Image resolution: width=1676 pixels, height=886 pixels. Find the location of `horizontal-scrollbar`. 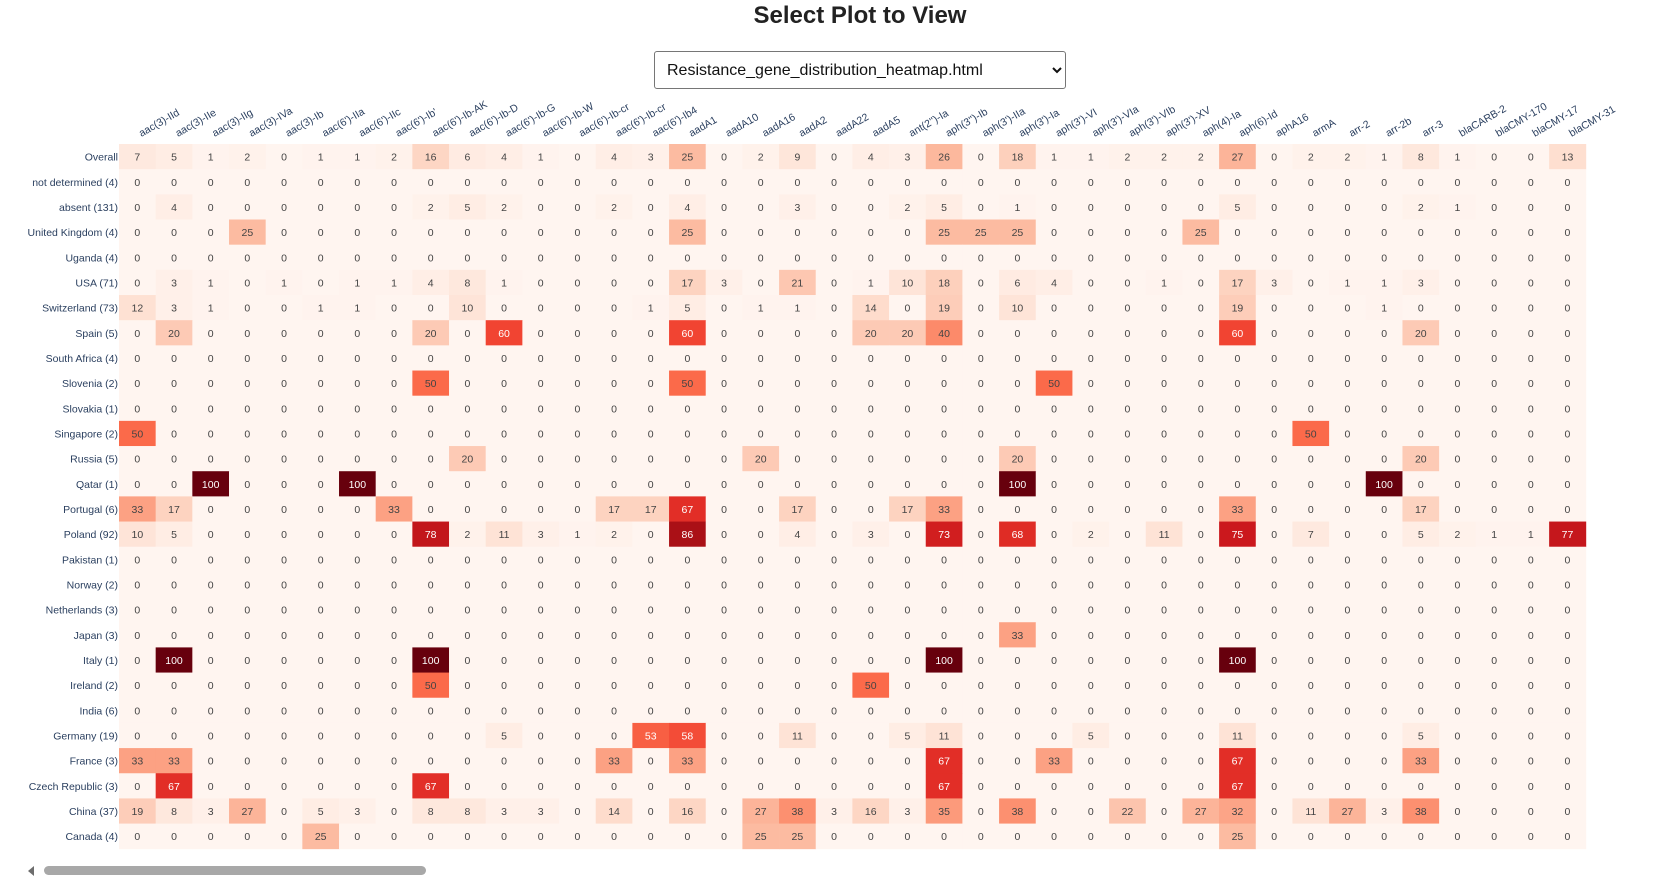

horizontal-scrollbar is located at coordinates (852, 871).